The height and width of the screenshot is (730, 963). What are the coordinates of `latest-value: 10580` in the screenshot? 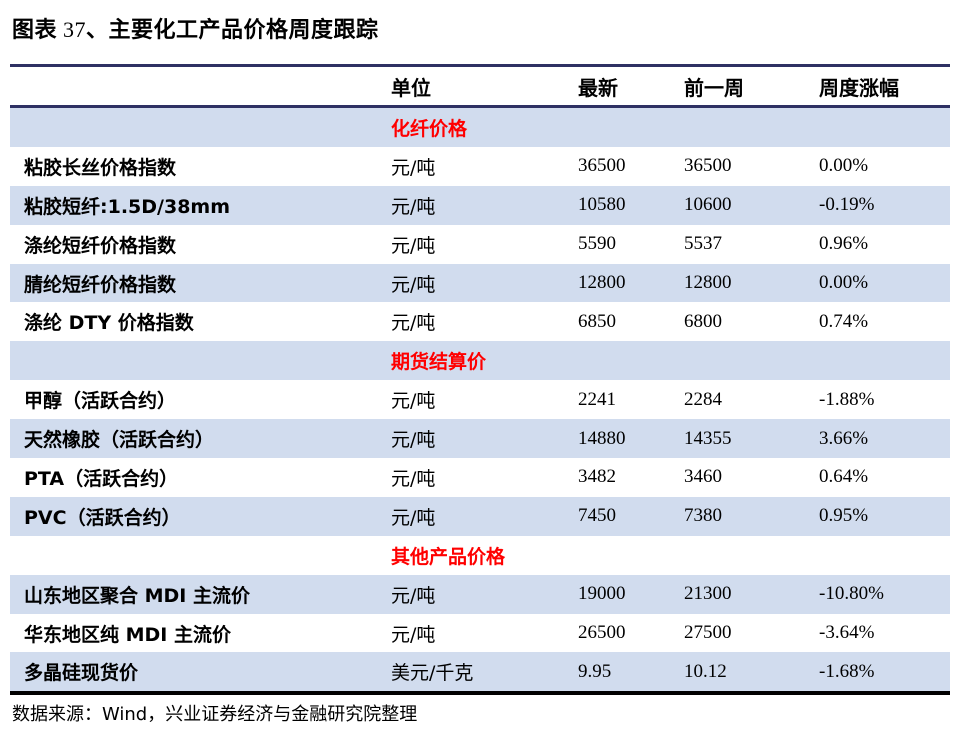 It's located at (602, 205).